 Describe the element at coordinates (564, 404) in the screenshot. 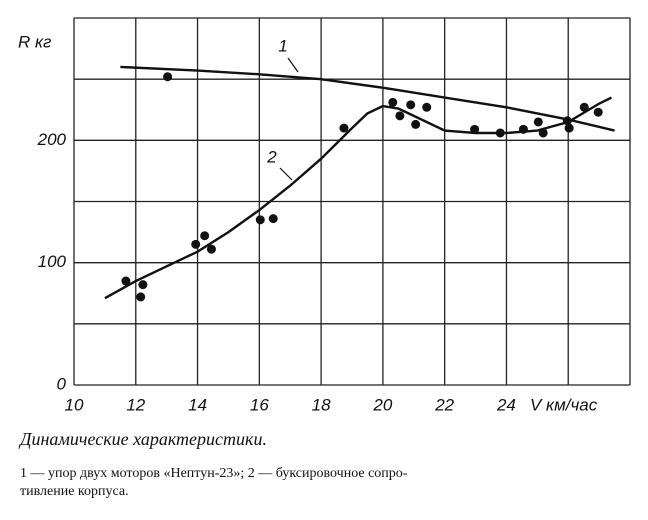

I see `x-axis-label: V км/час` at that location.